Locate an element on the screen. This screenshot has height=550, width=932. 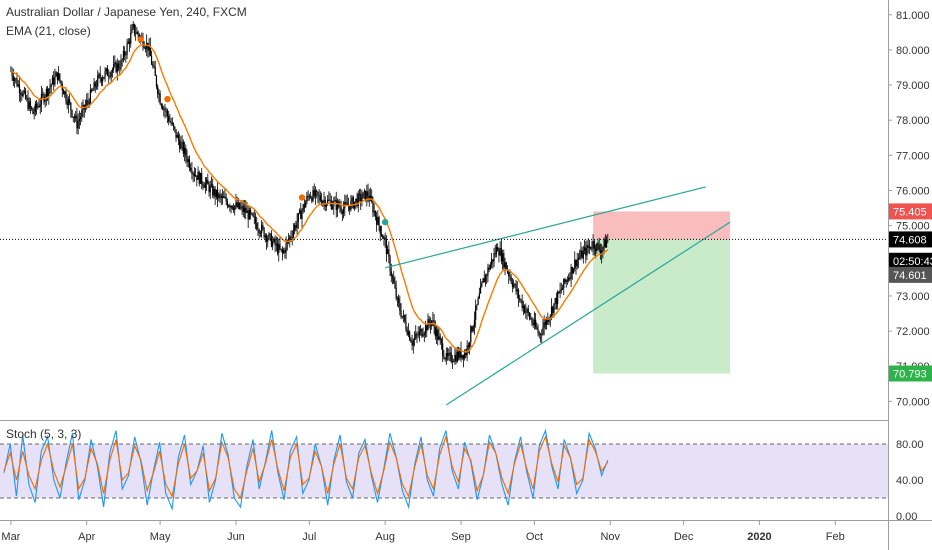
last-price-tag: 74.601 is located at coordinates (910, 274).